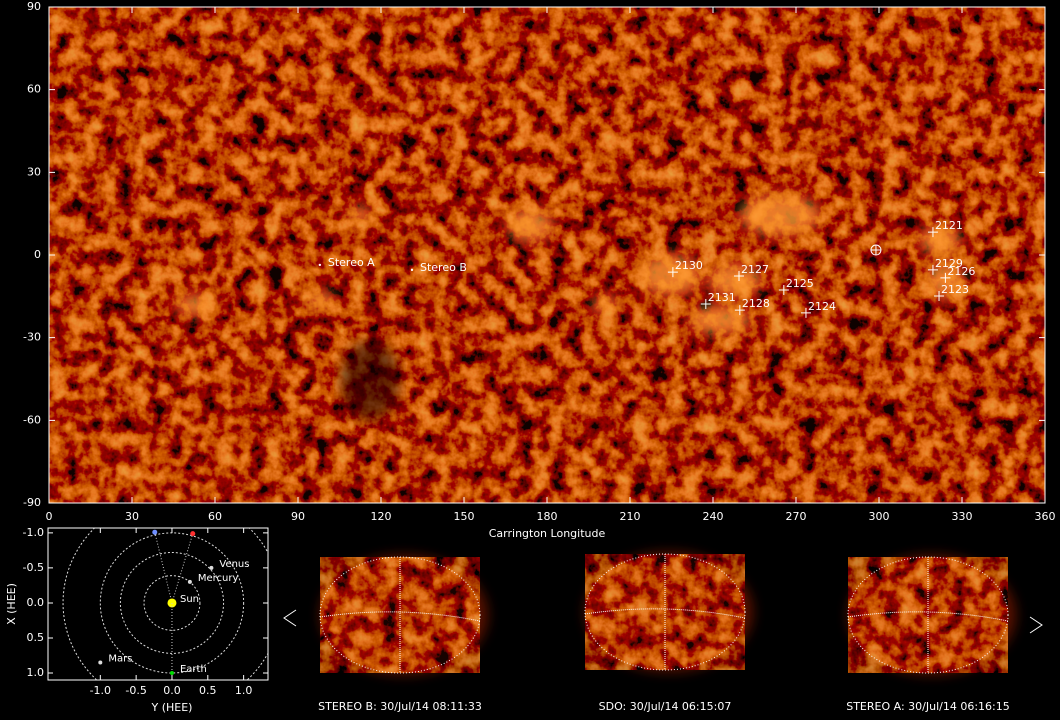 The height and width of the screenshot is (720, 1060). What do you see at coordinates (100, 690) in the screenshot?
I see `x-tick-label: -1.0` at bounding box center [100, 690].